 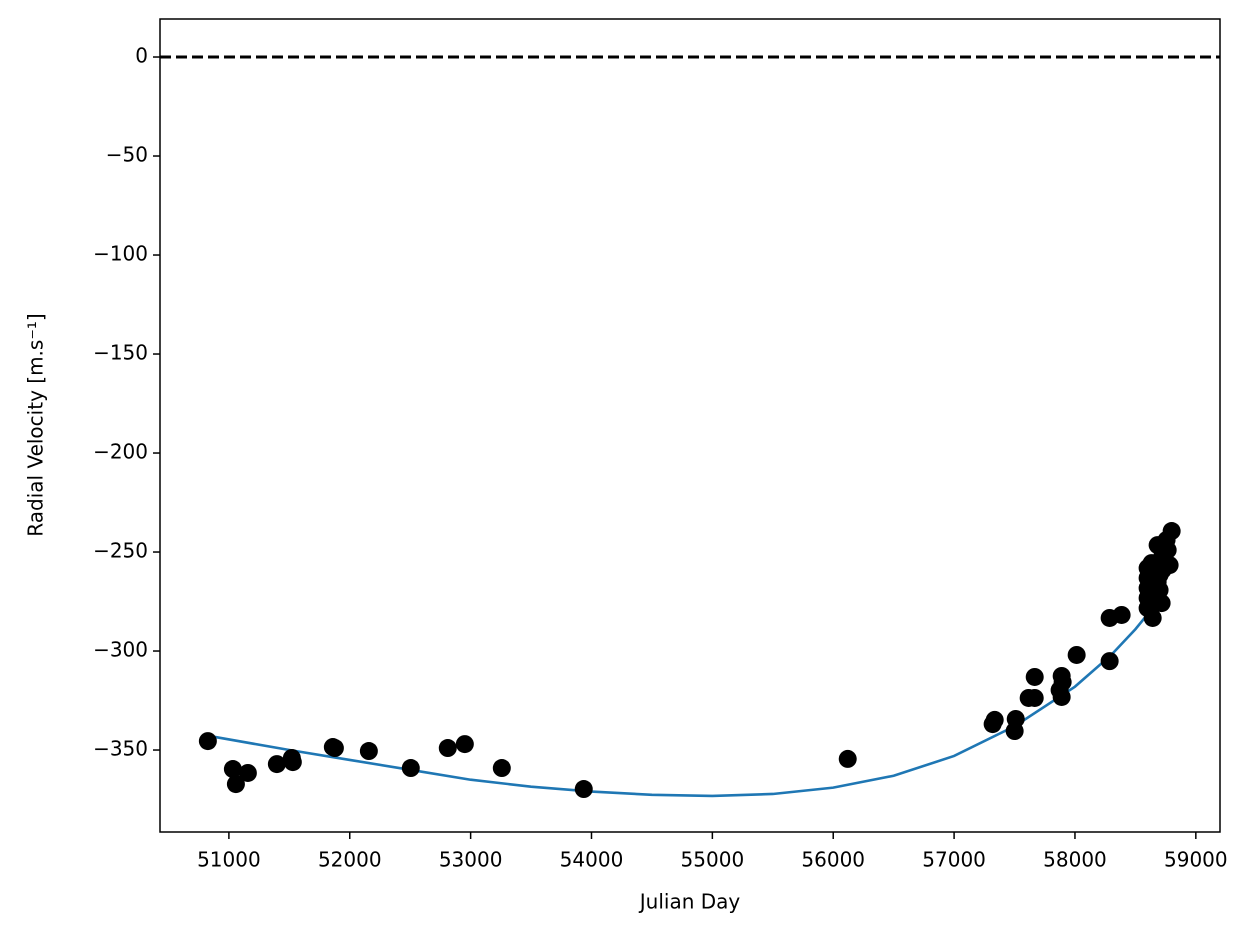 What do you see at coordinates (120, 749) in the screenshot?
I see `y-tick-label: −350` at bounding box center [120, 749].